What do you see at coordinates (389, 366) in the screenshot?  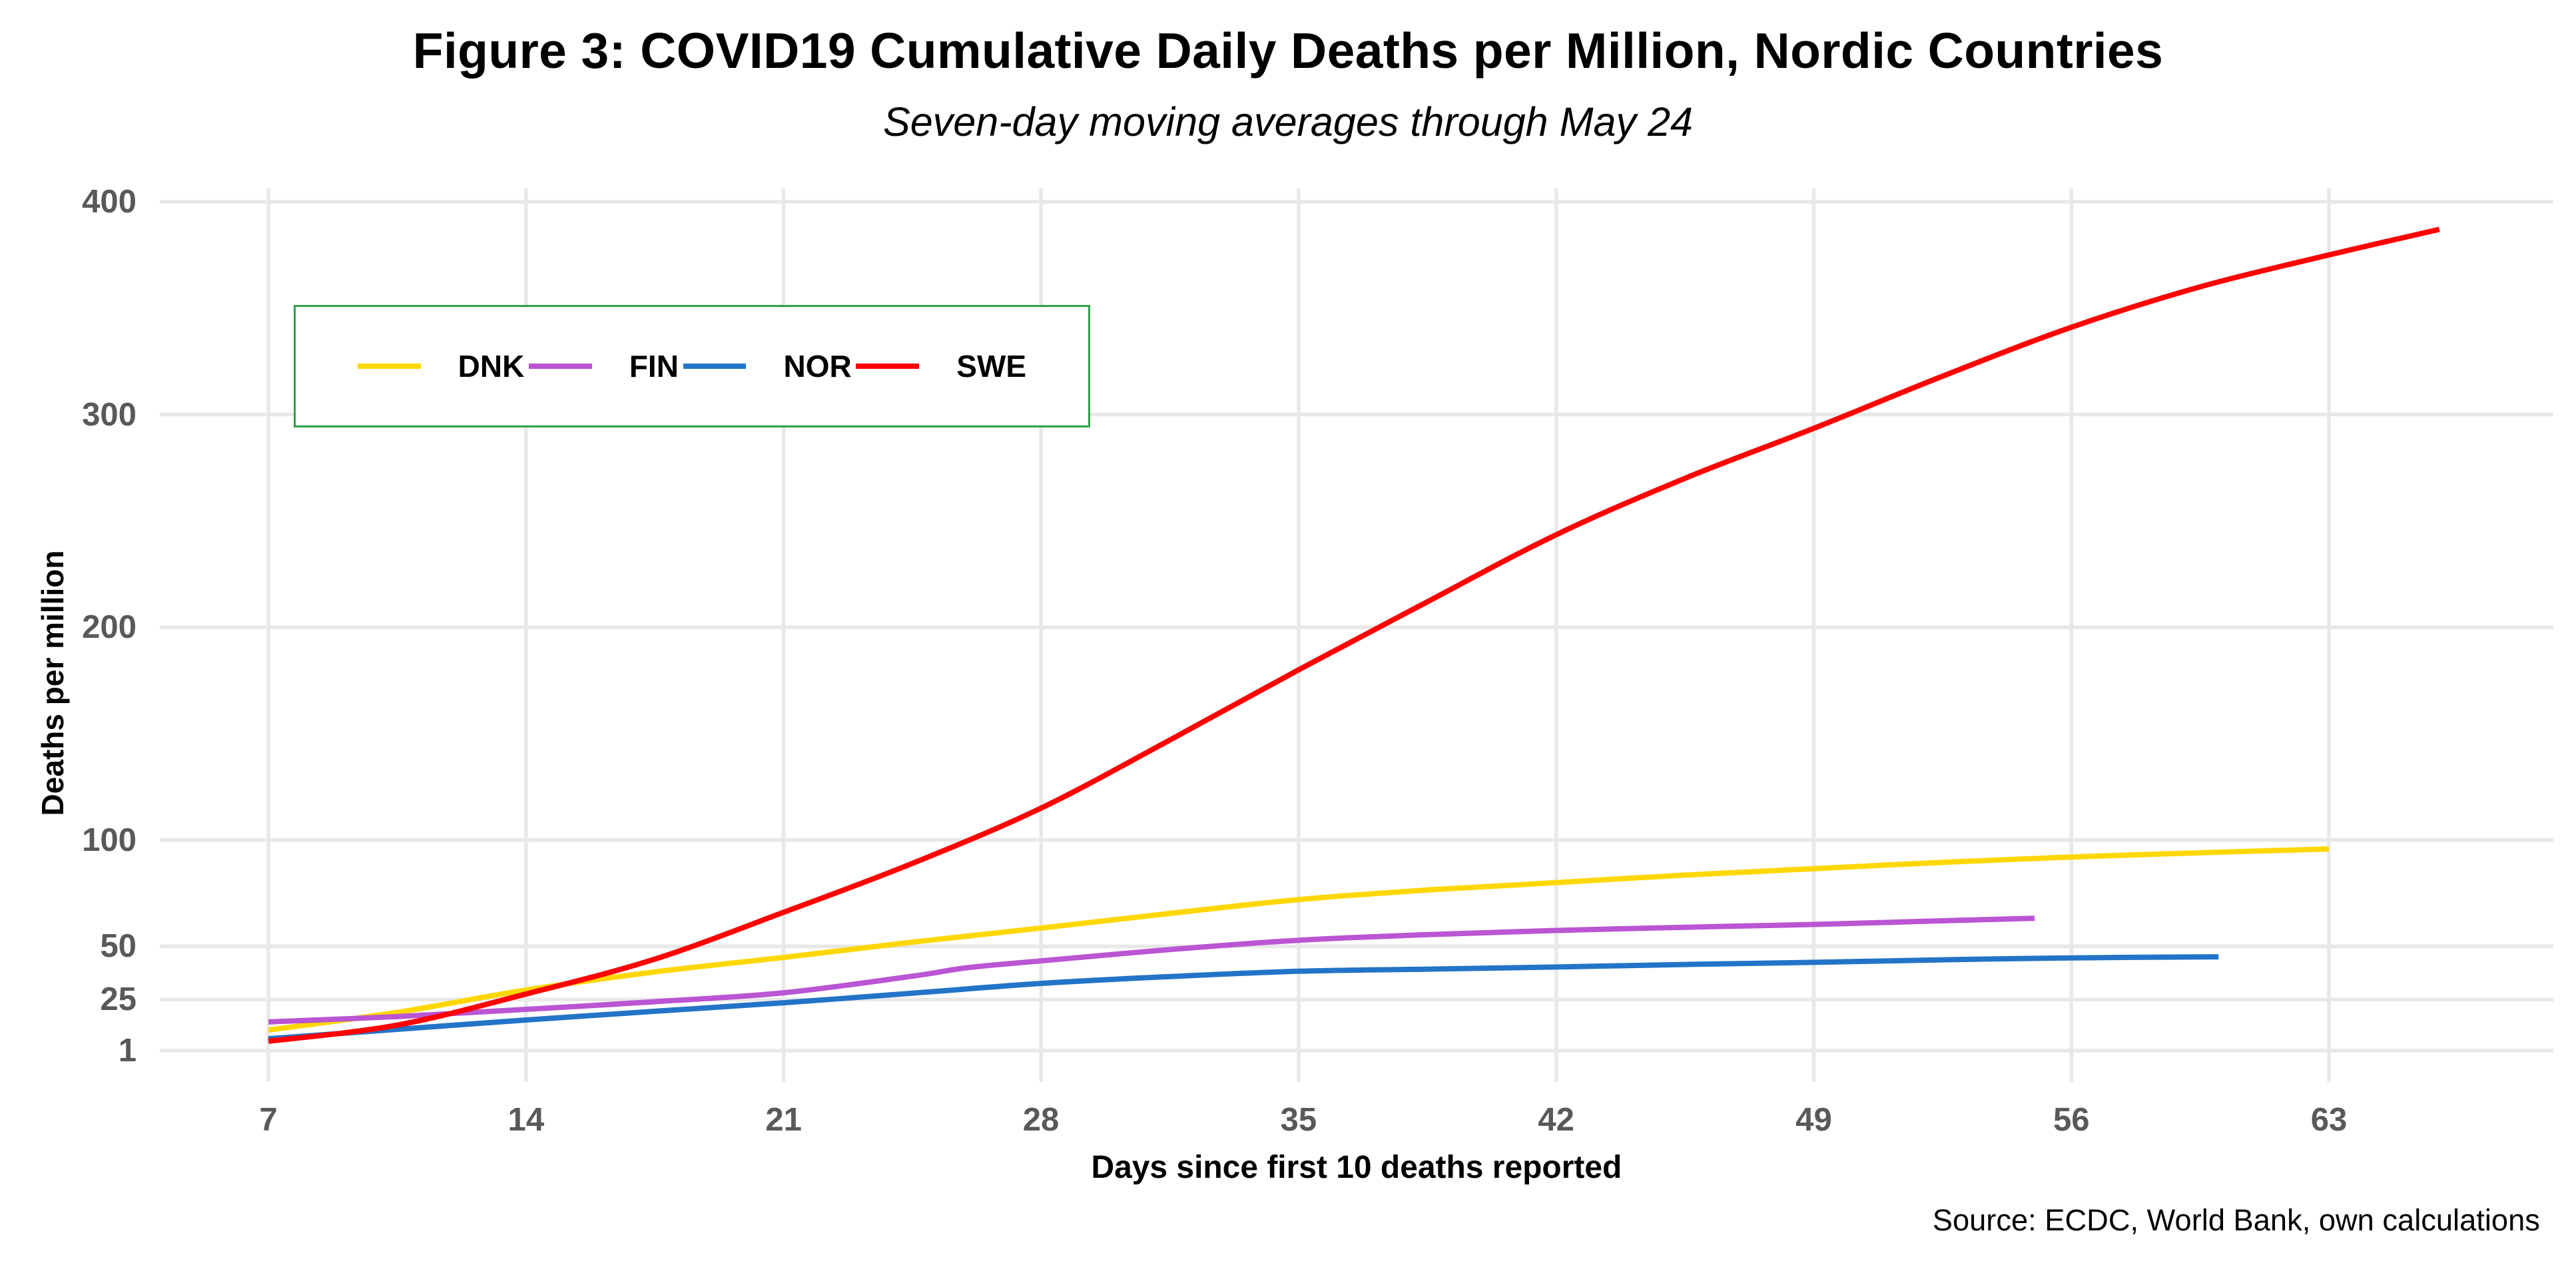 I see `legend-swatch-dnk` at bounding box center [389, 366].